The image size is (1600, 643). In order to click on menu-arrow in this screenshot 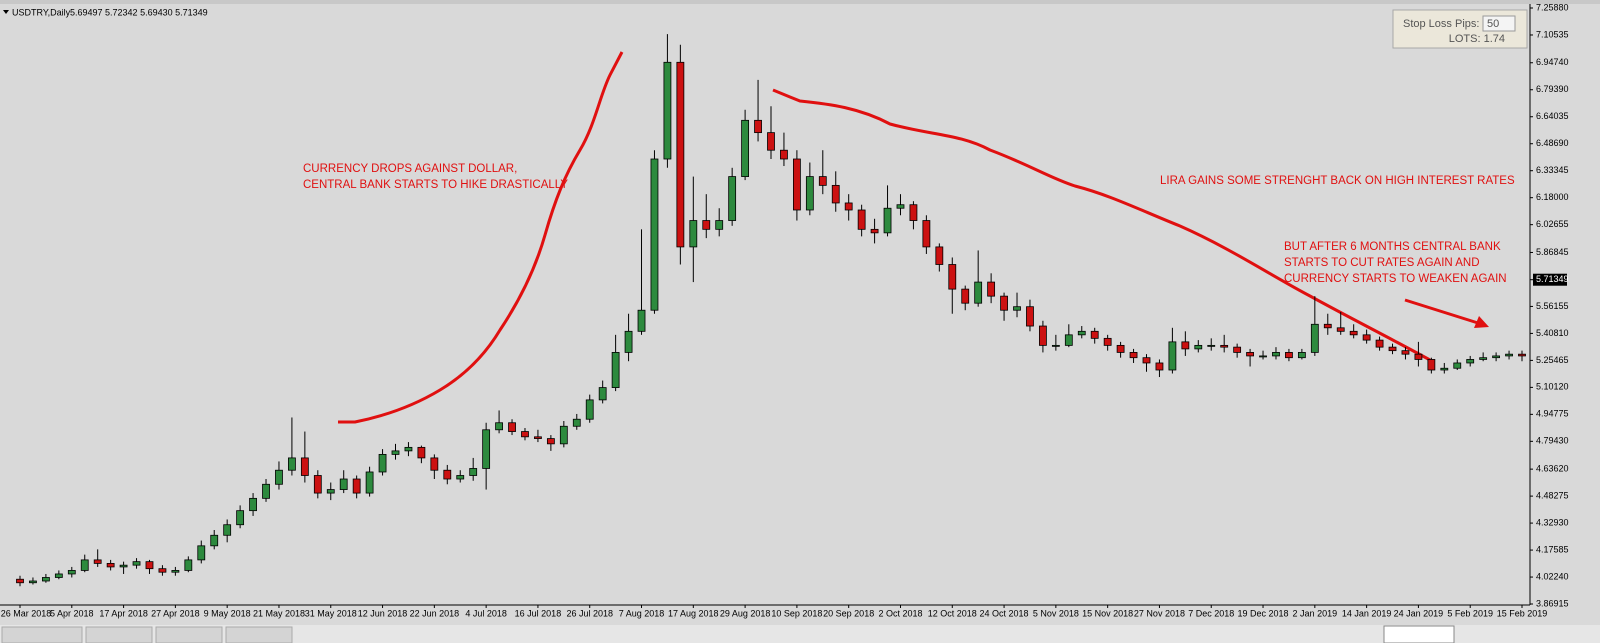, I will do `click(6, 12)`.